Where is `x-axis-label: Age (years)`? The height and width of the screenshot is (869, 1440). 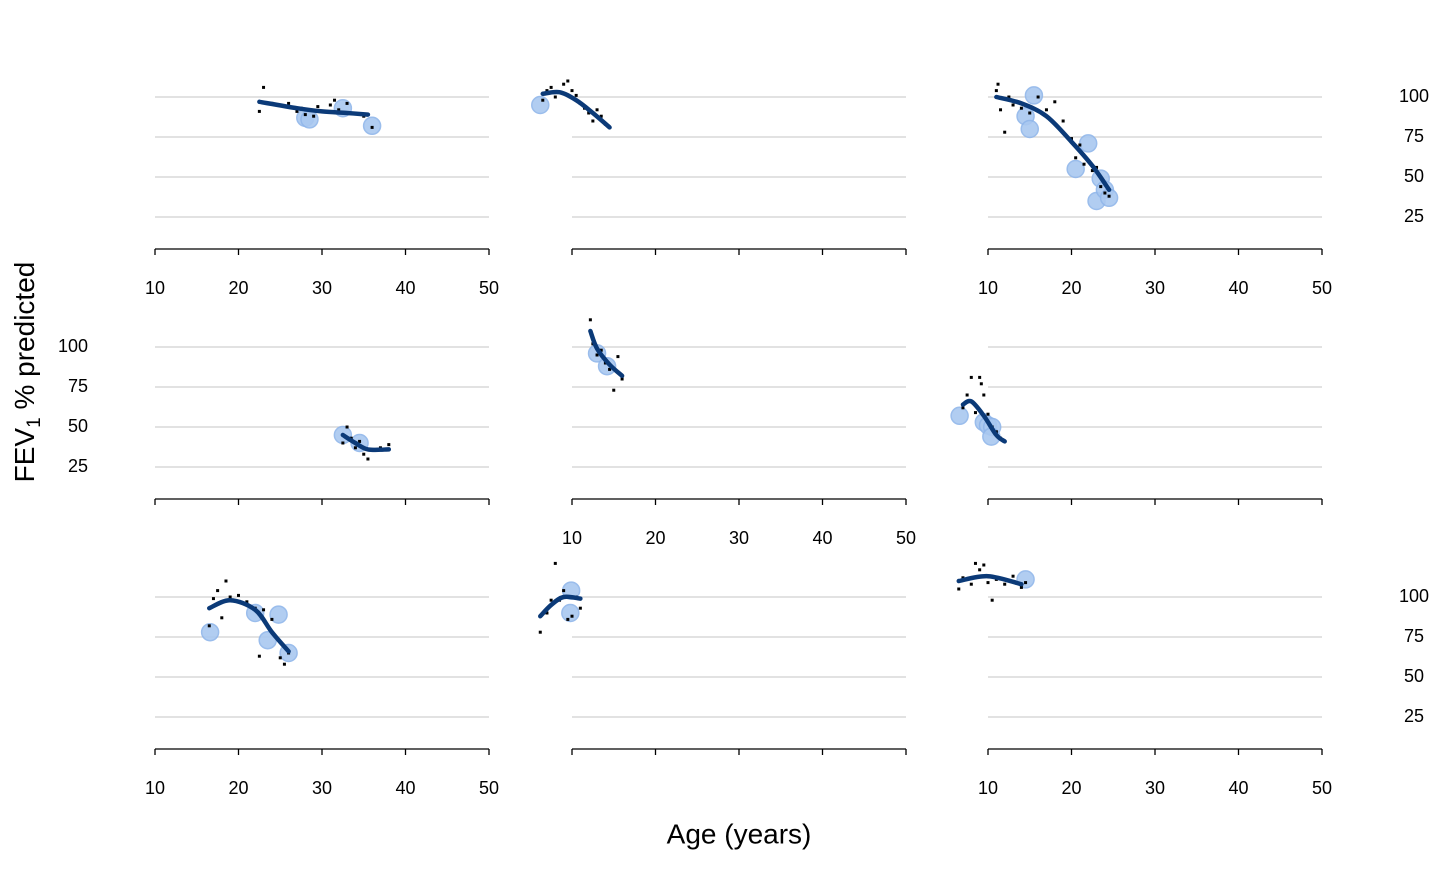
x-axis-label: Age (years) is located at coordinates (739, 833).